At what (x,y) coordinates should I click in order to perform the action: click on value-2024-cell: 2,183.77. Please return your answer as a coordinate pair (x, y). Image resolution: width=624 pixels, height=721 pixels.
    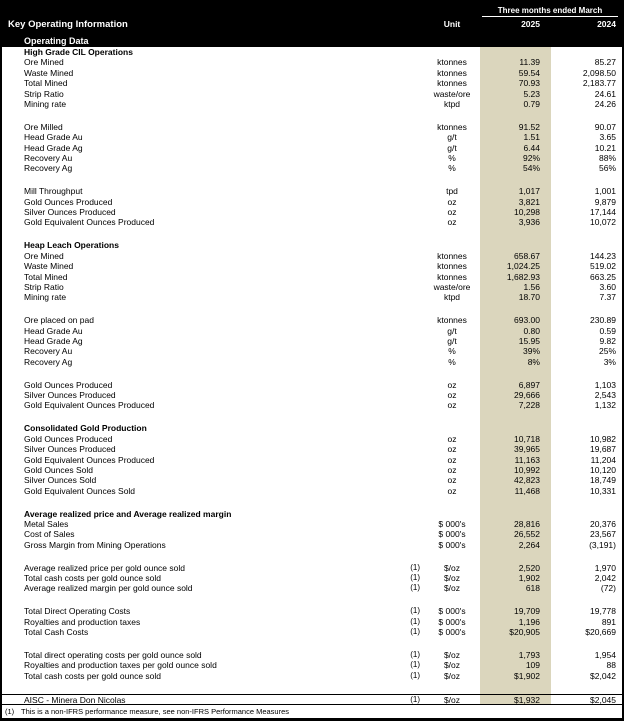
    Looking at the image, I should click on (599, 83).